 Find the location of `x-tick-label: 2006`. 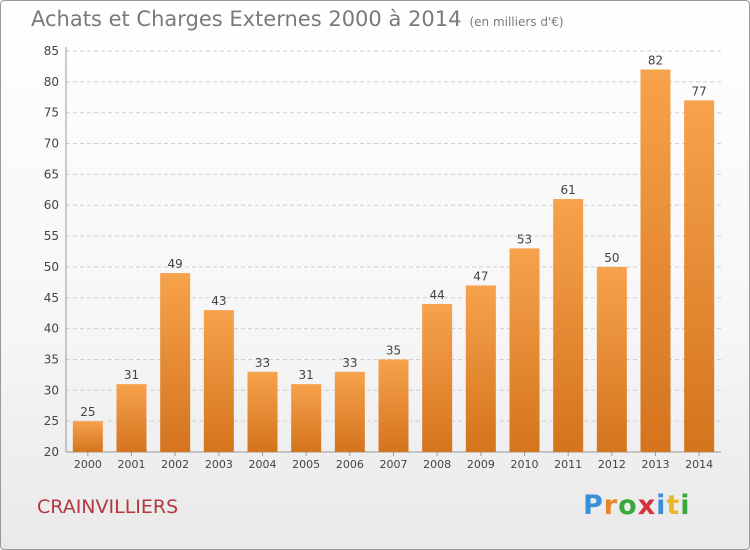

x-tick-label: 2006 is located at coordinates (350, 464).